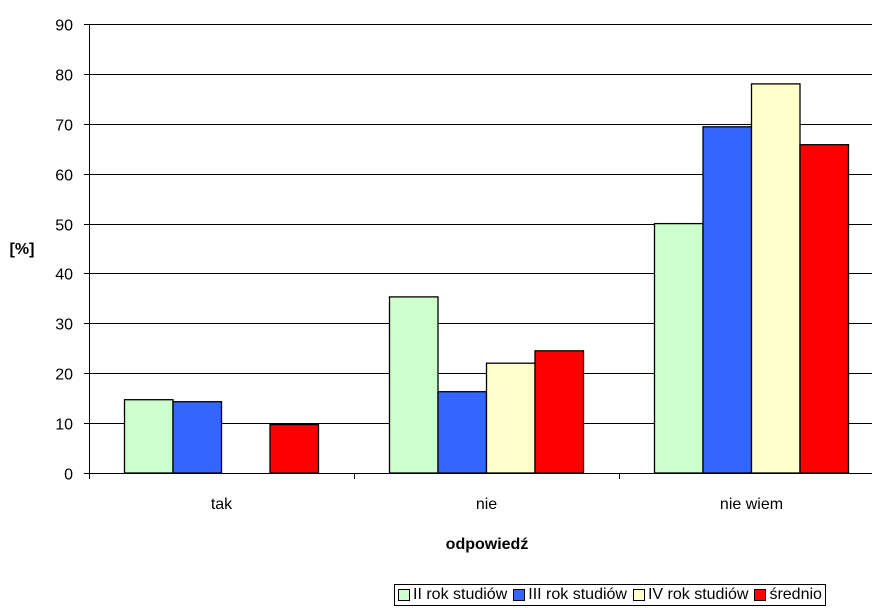 The height and width of the screenshot is (609, 872). What do you see at coordinates (64, 76) in the screenshot?
I see `y-tick-label: 80` at bounding box center [64, 76].